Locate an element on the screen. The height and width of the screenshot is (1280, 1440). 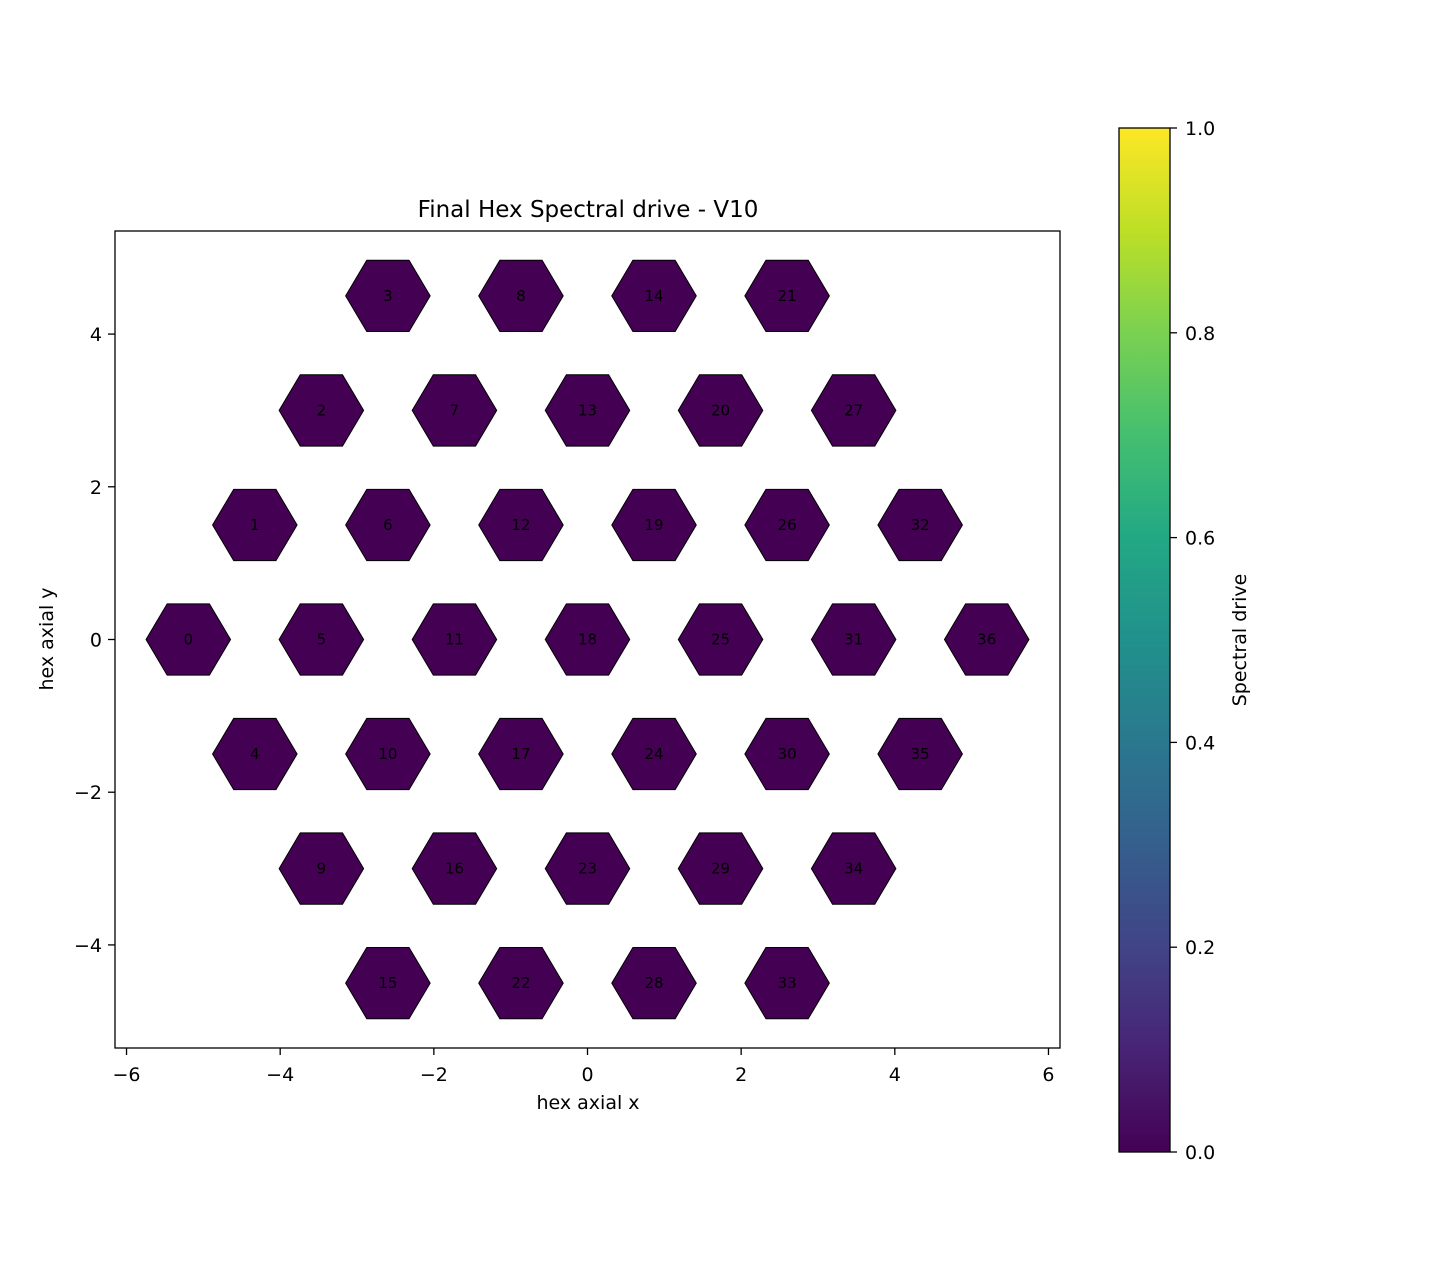
colorbar-label: Spectral drive is located at coordinates (1240, 640).